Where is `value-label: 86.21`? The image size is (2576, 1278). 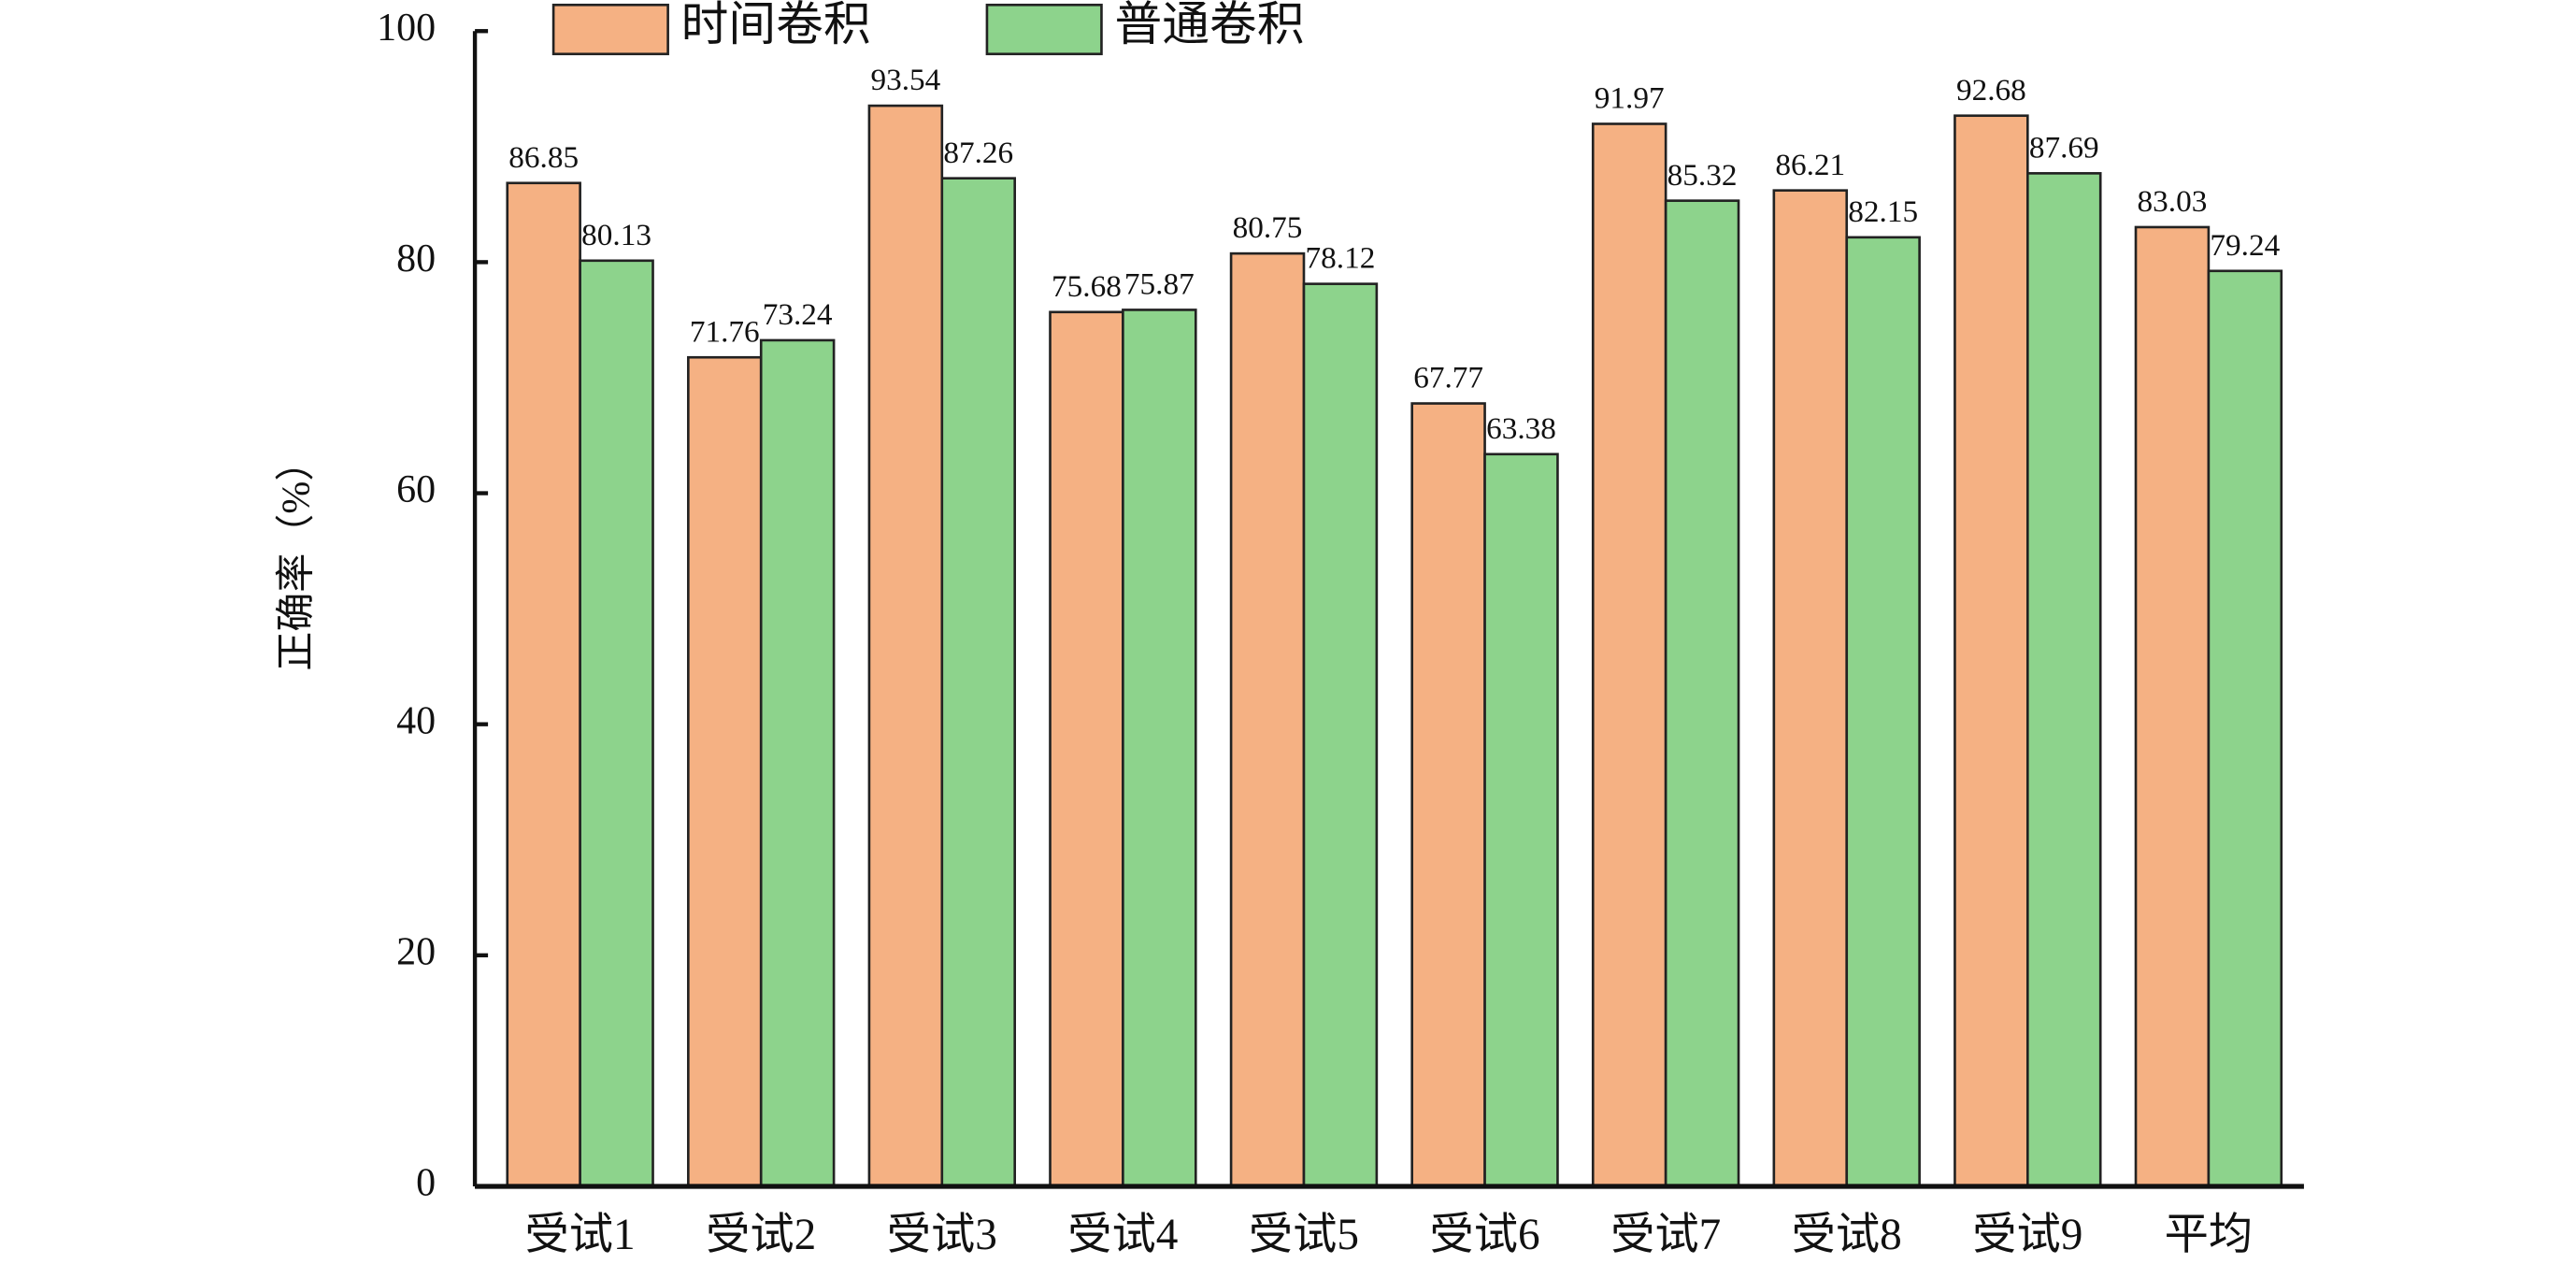 value-label: 86.21 is located at coordinates (1810, 165).